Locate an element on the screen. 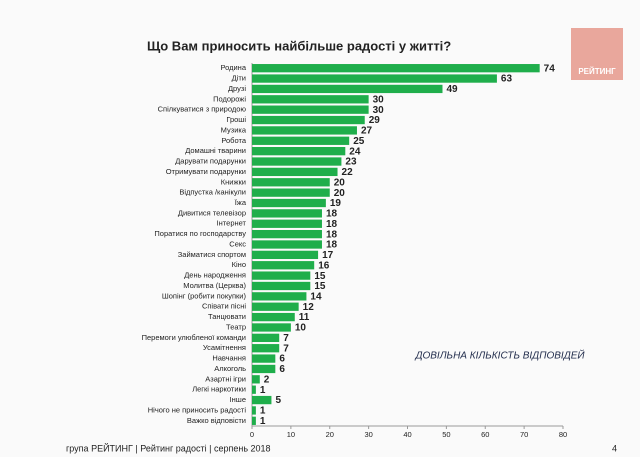 The height and width of the screenshot is (457, 640). value-label: 27 is located at coordinates (367, 131).